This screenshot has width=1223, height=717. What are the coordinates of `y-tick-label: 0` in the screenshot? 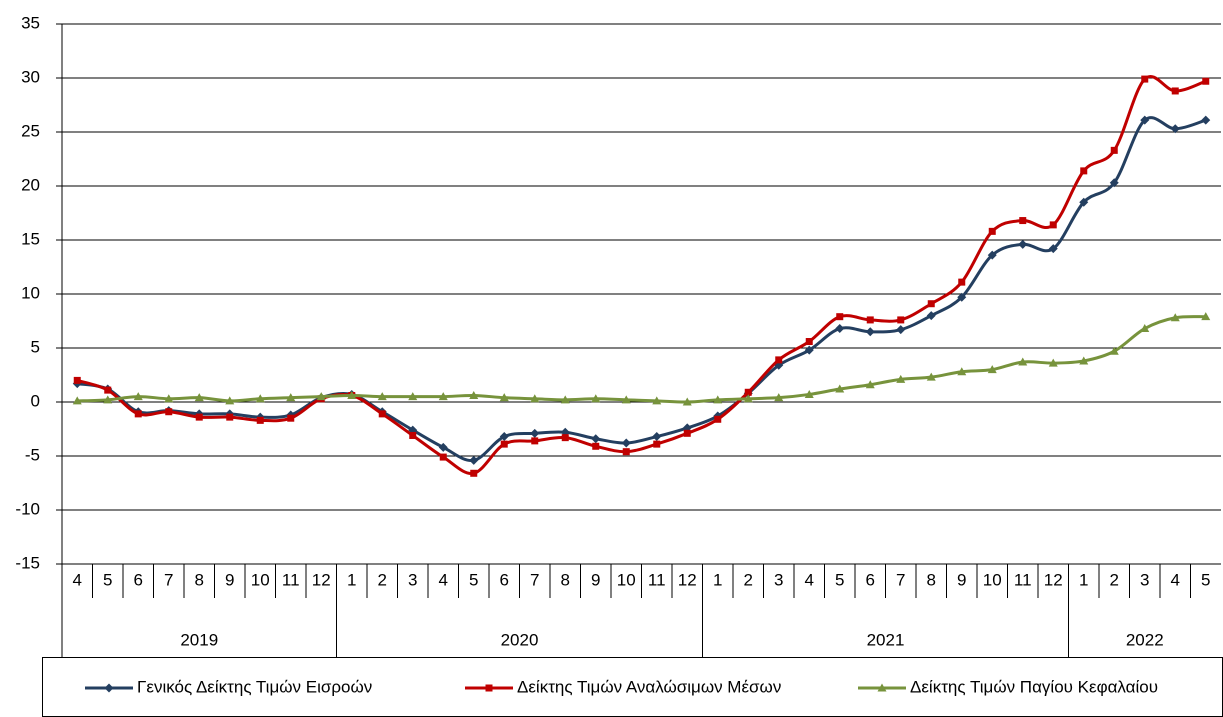 It's located at (35, 400).